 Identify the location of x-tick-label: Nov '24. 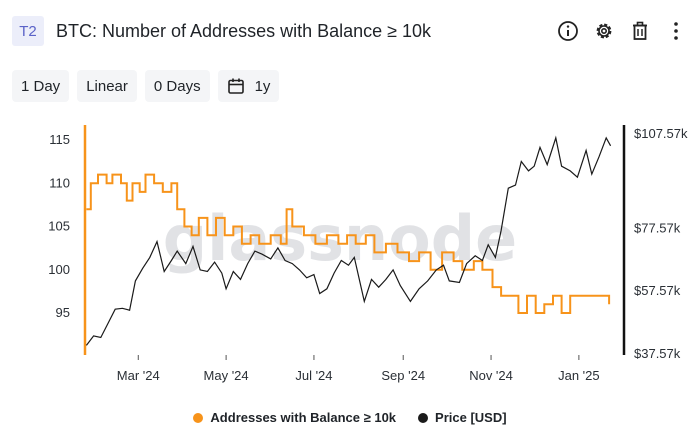
(491, 375).